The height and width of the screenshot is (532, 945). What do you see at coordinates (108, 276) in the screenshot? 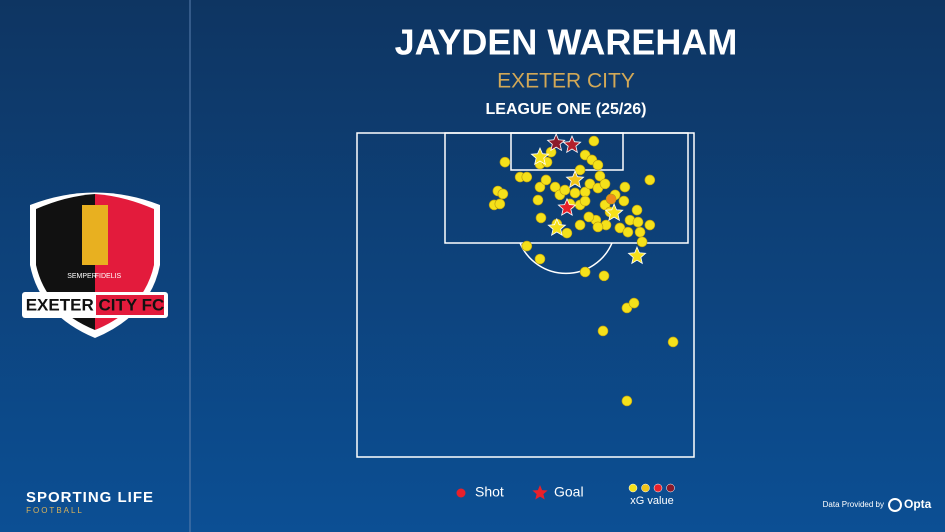
I see `logo-motto: FIDELIS` at bounding box center [108, 276].